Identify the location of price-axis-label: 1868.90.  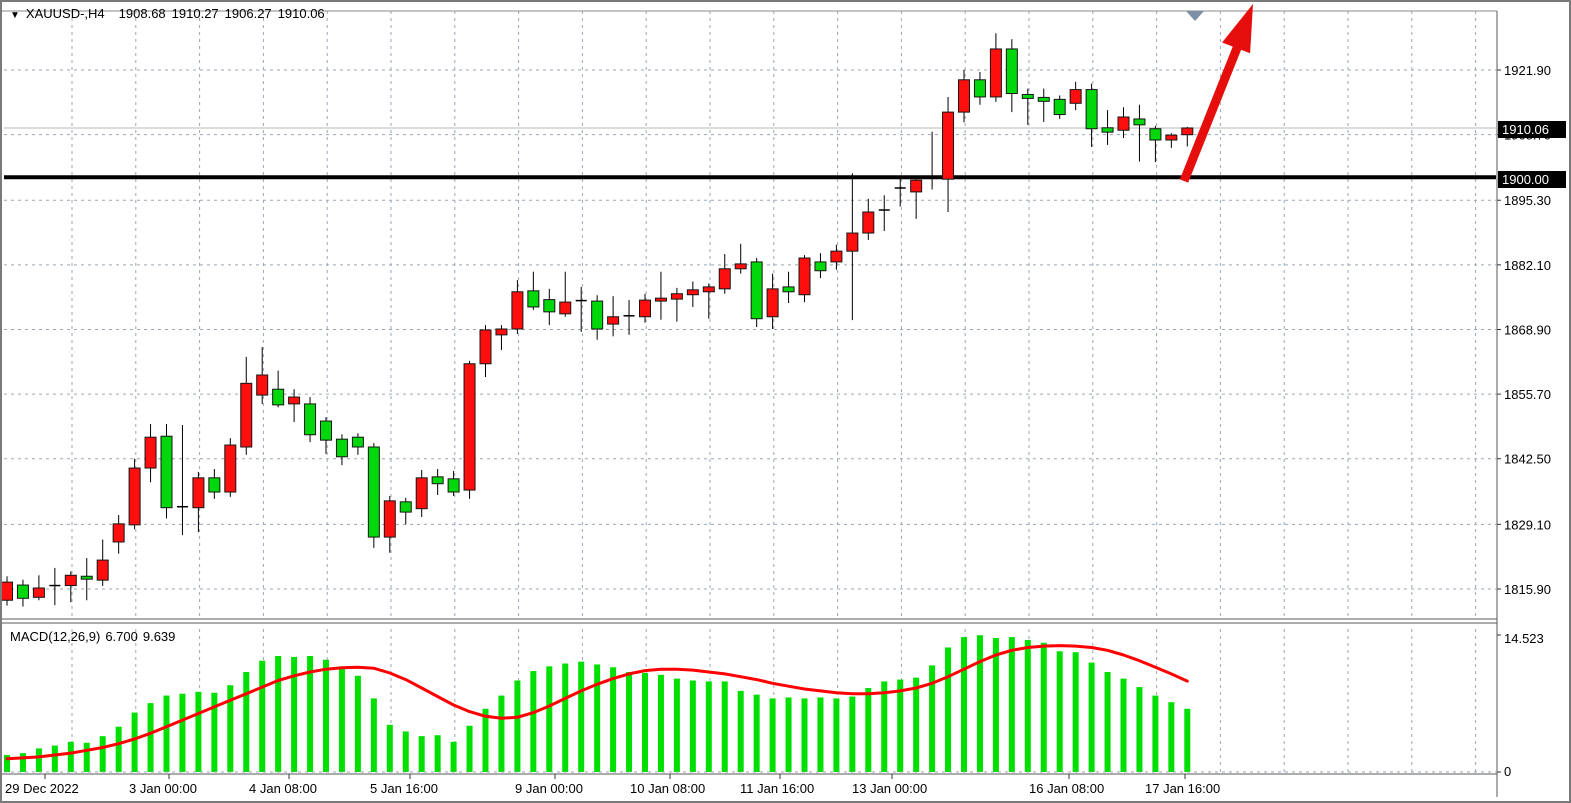
(1527, 329).